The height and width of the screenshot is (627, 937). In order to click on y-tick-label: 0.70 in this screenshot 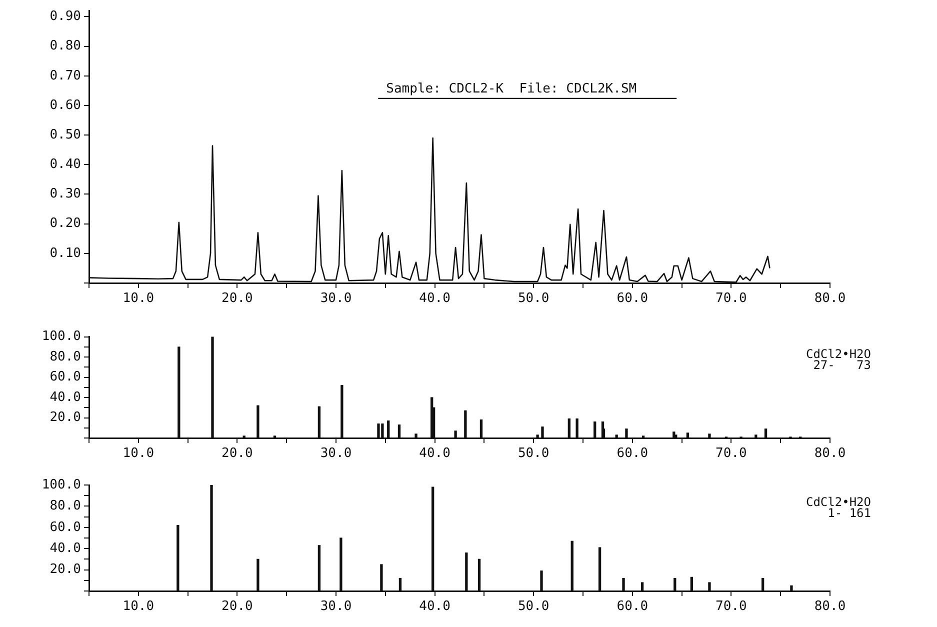, I will do `click(65, 76)`.